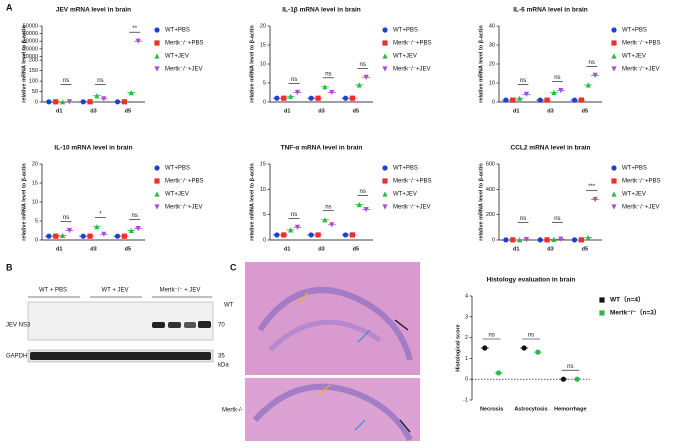 Image resolution: width=685 pixels, height=448 pixels. I want to click on y-tick-label: 20000, so click(30, 49).